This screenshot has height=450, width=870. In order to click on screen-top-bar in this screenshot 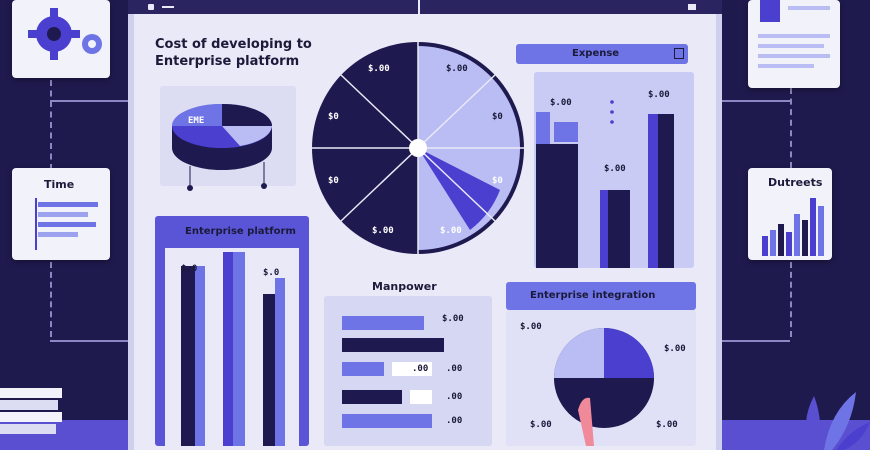, I will do `click(425, 7)`.